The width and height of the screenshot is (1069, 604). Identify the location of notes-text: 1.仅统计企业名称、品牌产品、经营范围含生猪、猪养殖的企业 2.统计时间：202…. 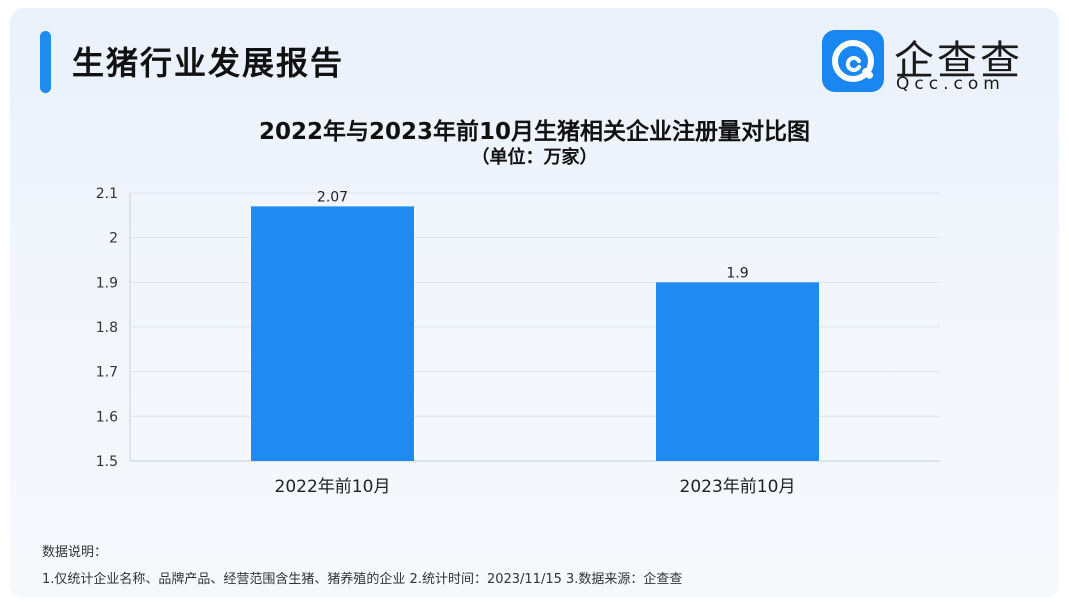
(362, 579).